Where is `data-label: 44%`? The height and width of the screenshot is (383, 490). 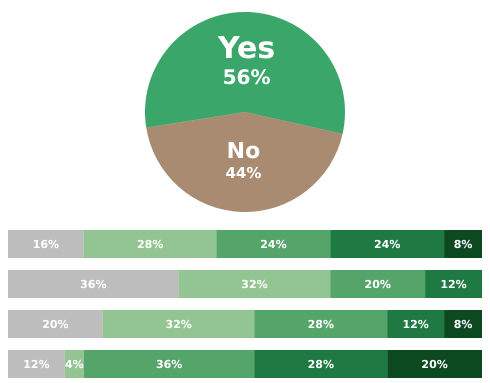 data-label: 44% is located at coordinates (243, 173).